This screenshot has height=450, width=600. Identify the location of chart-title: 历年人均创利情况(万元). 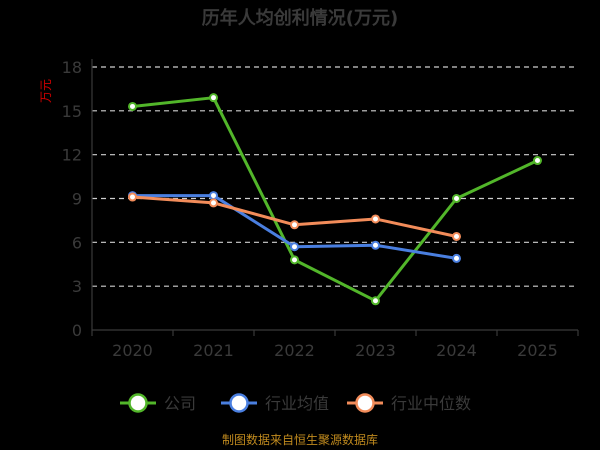
(300, 18).